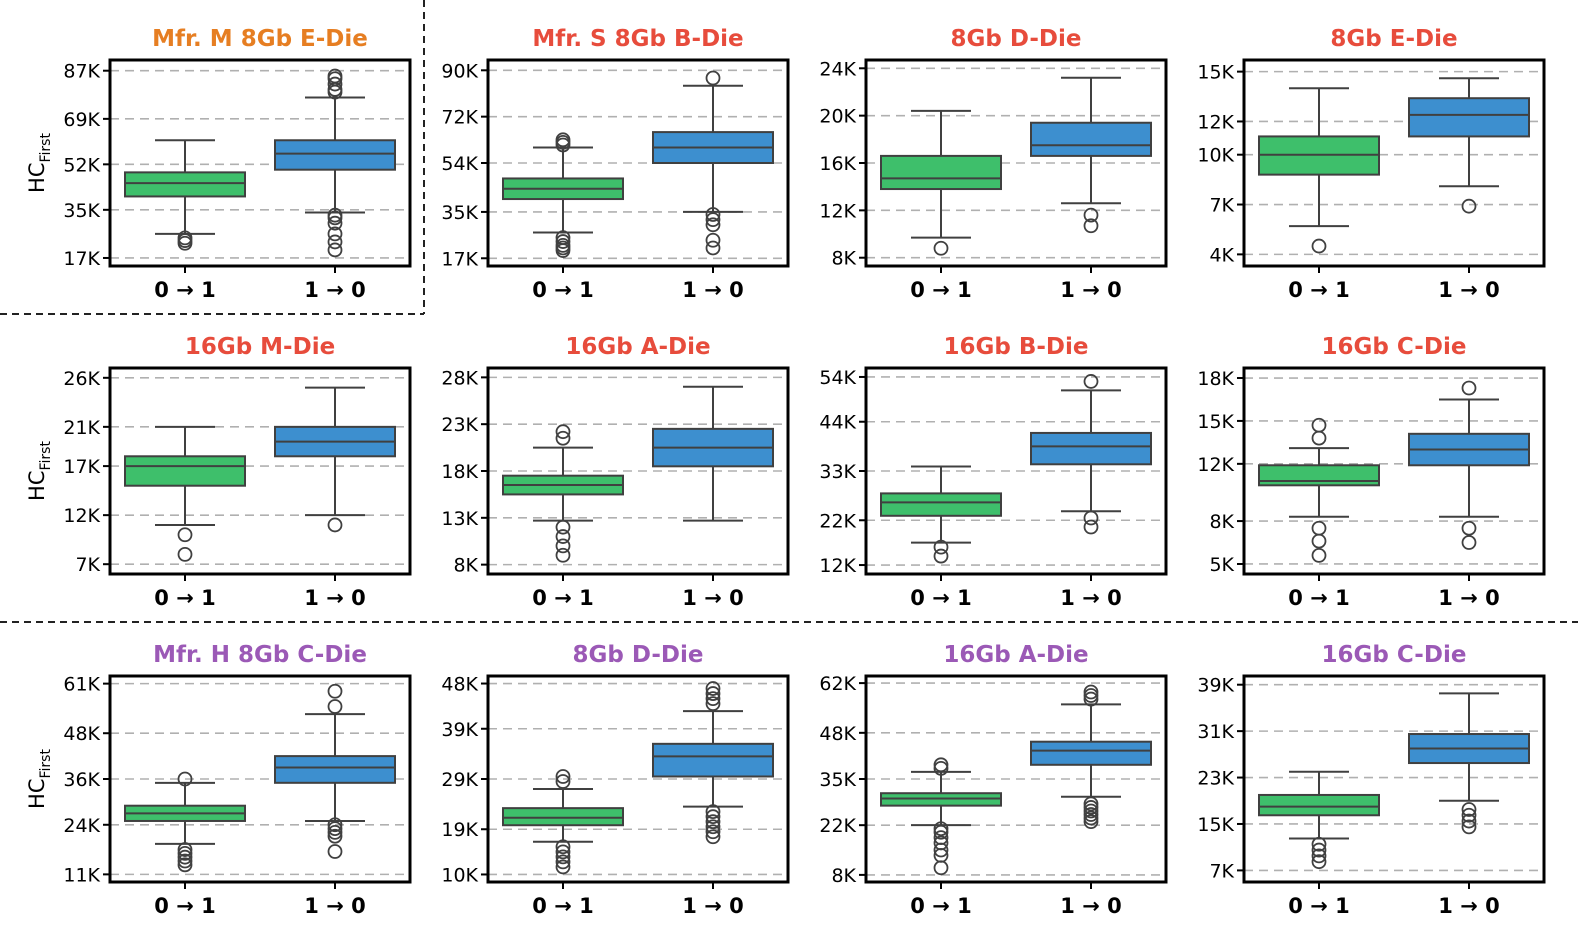 The height and width of the screenshot is (947, 1578). I want to click on y-tick-label: 90K, so click(459, 71).